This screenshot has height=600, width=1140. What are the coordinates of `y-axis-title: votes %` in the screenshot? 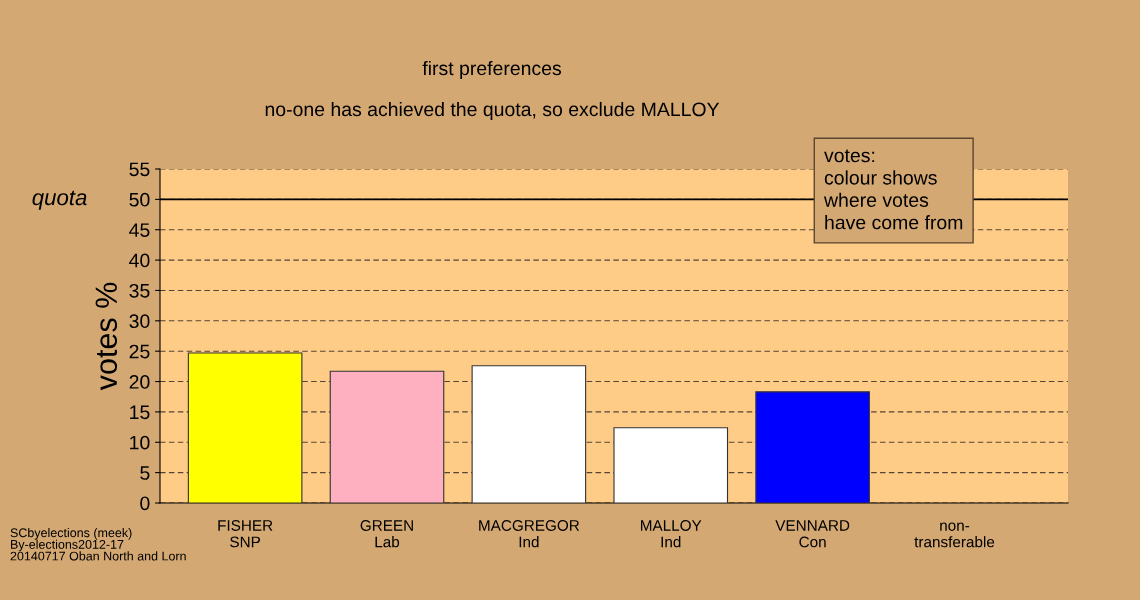 It's located at (106, 336).